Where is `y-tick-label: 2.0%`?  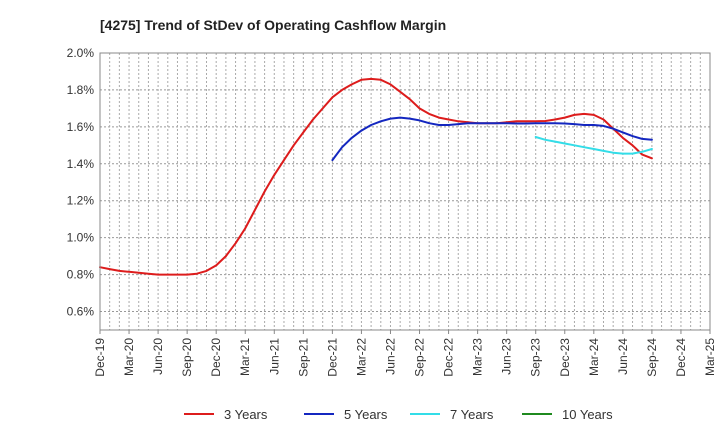 y-tick-label: 2.0% is located at coordinates (81, 53).